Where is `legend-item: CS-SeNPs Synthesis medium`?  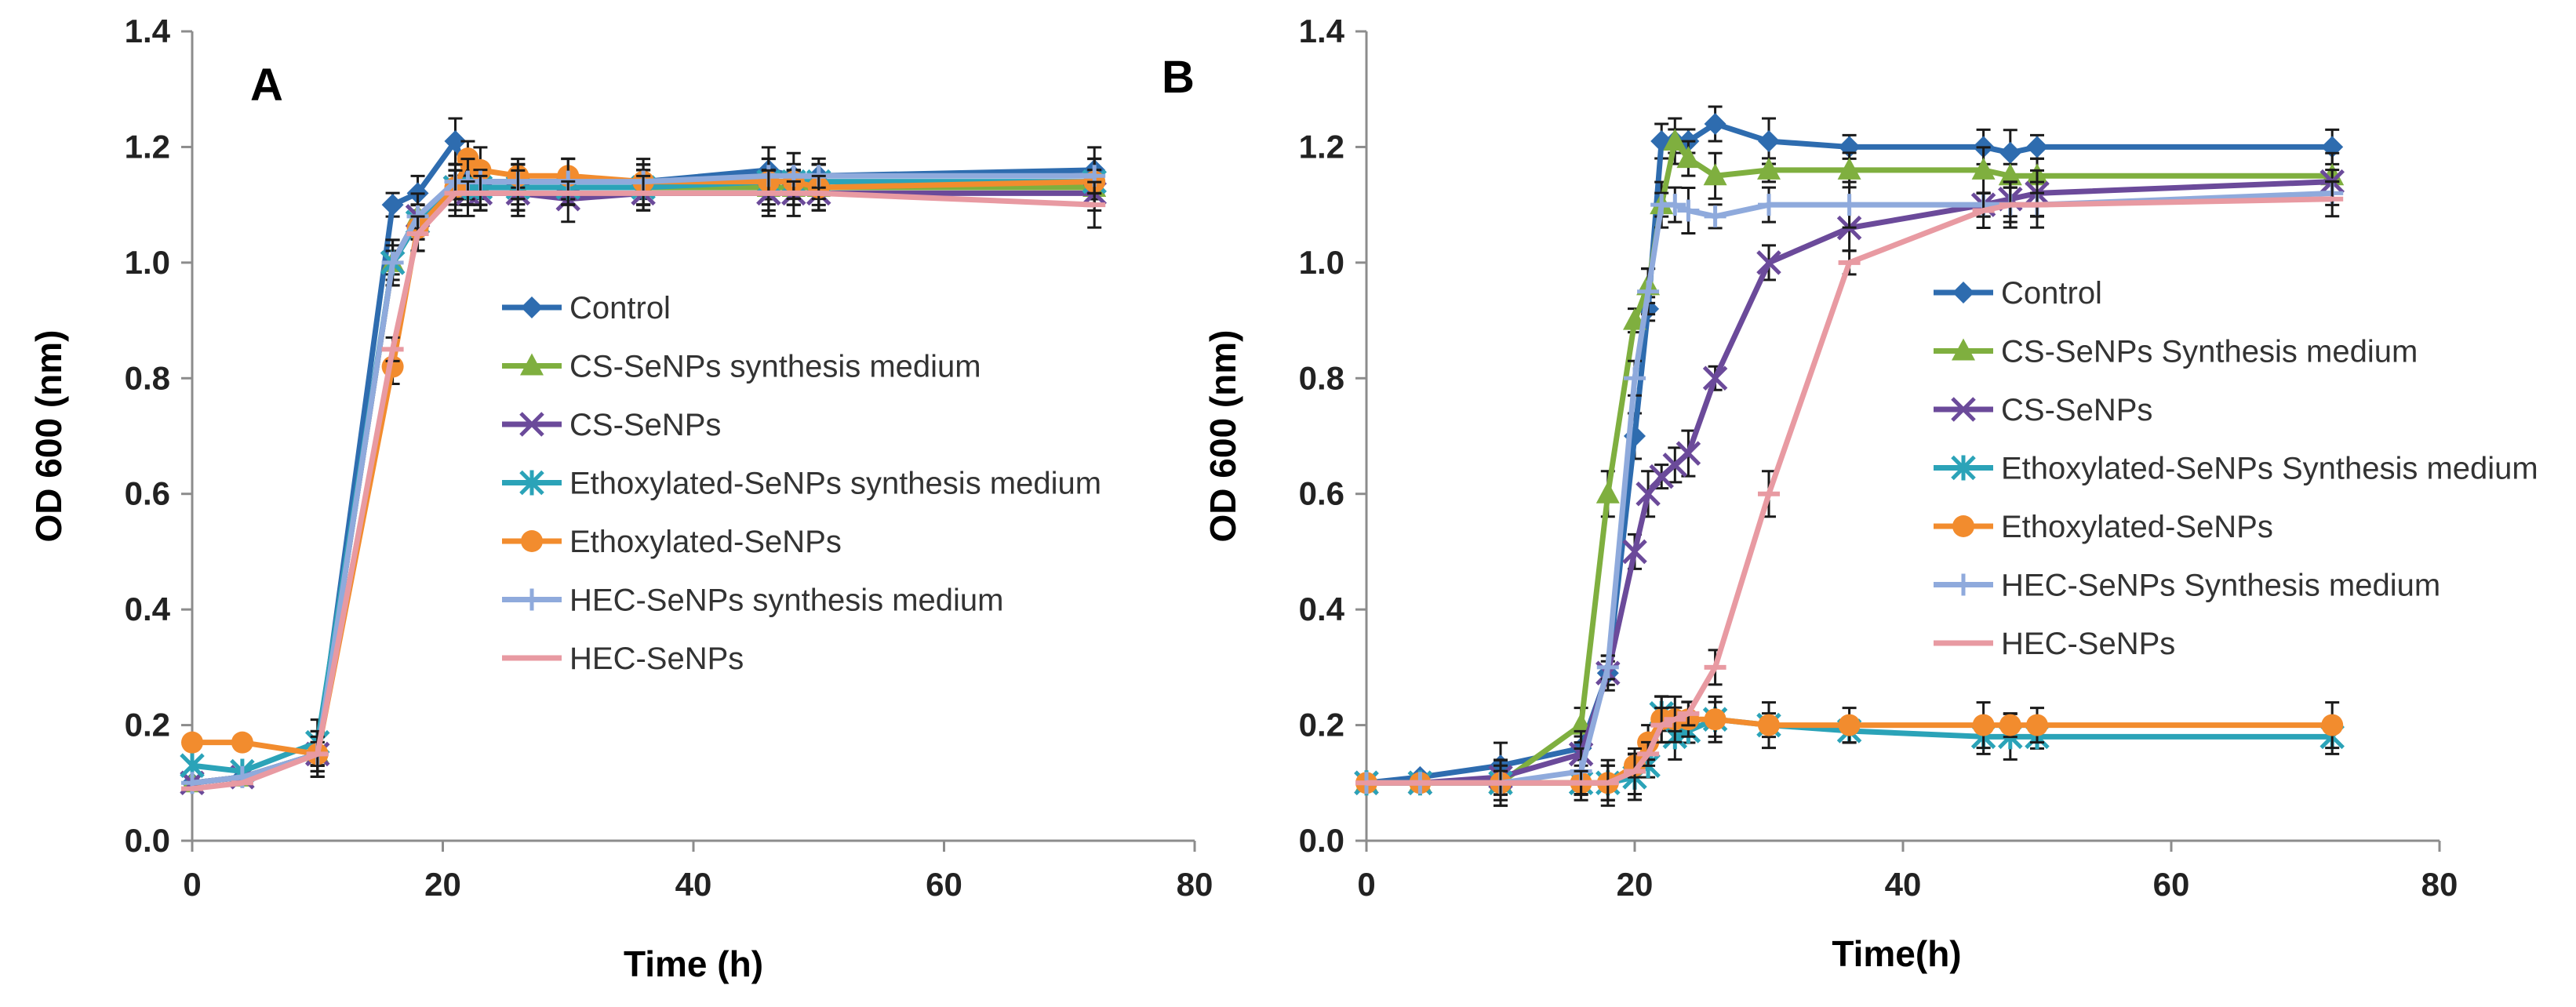 legend-item: CS-SeNPs Synthesis medium is located at coordinates (2176, 352).